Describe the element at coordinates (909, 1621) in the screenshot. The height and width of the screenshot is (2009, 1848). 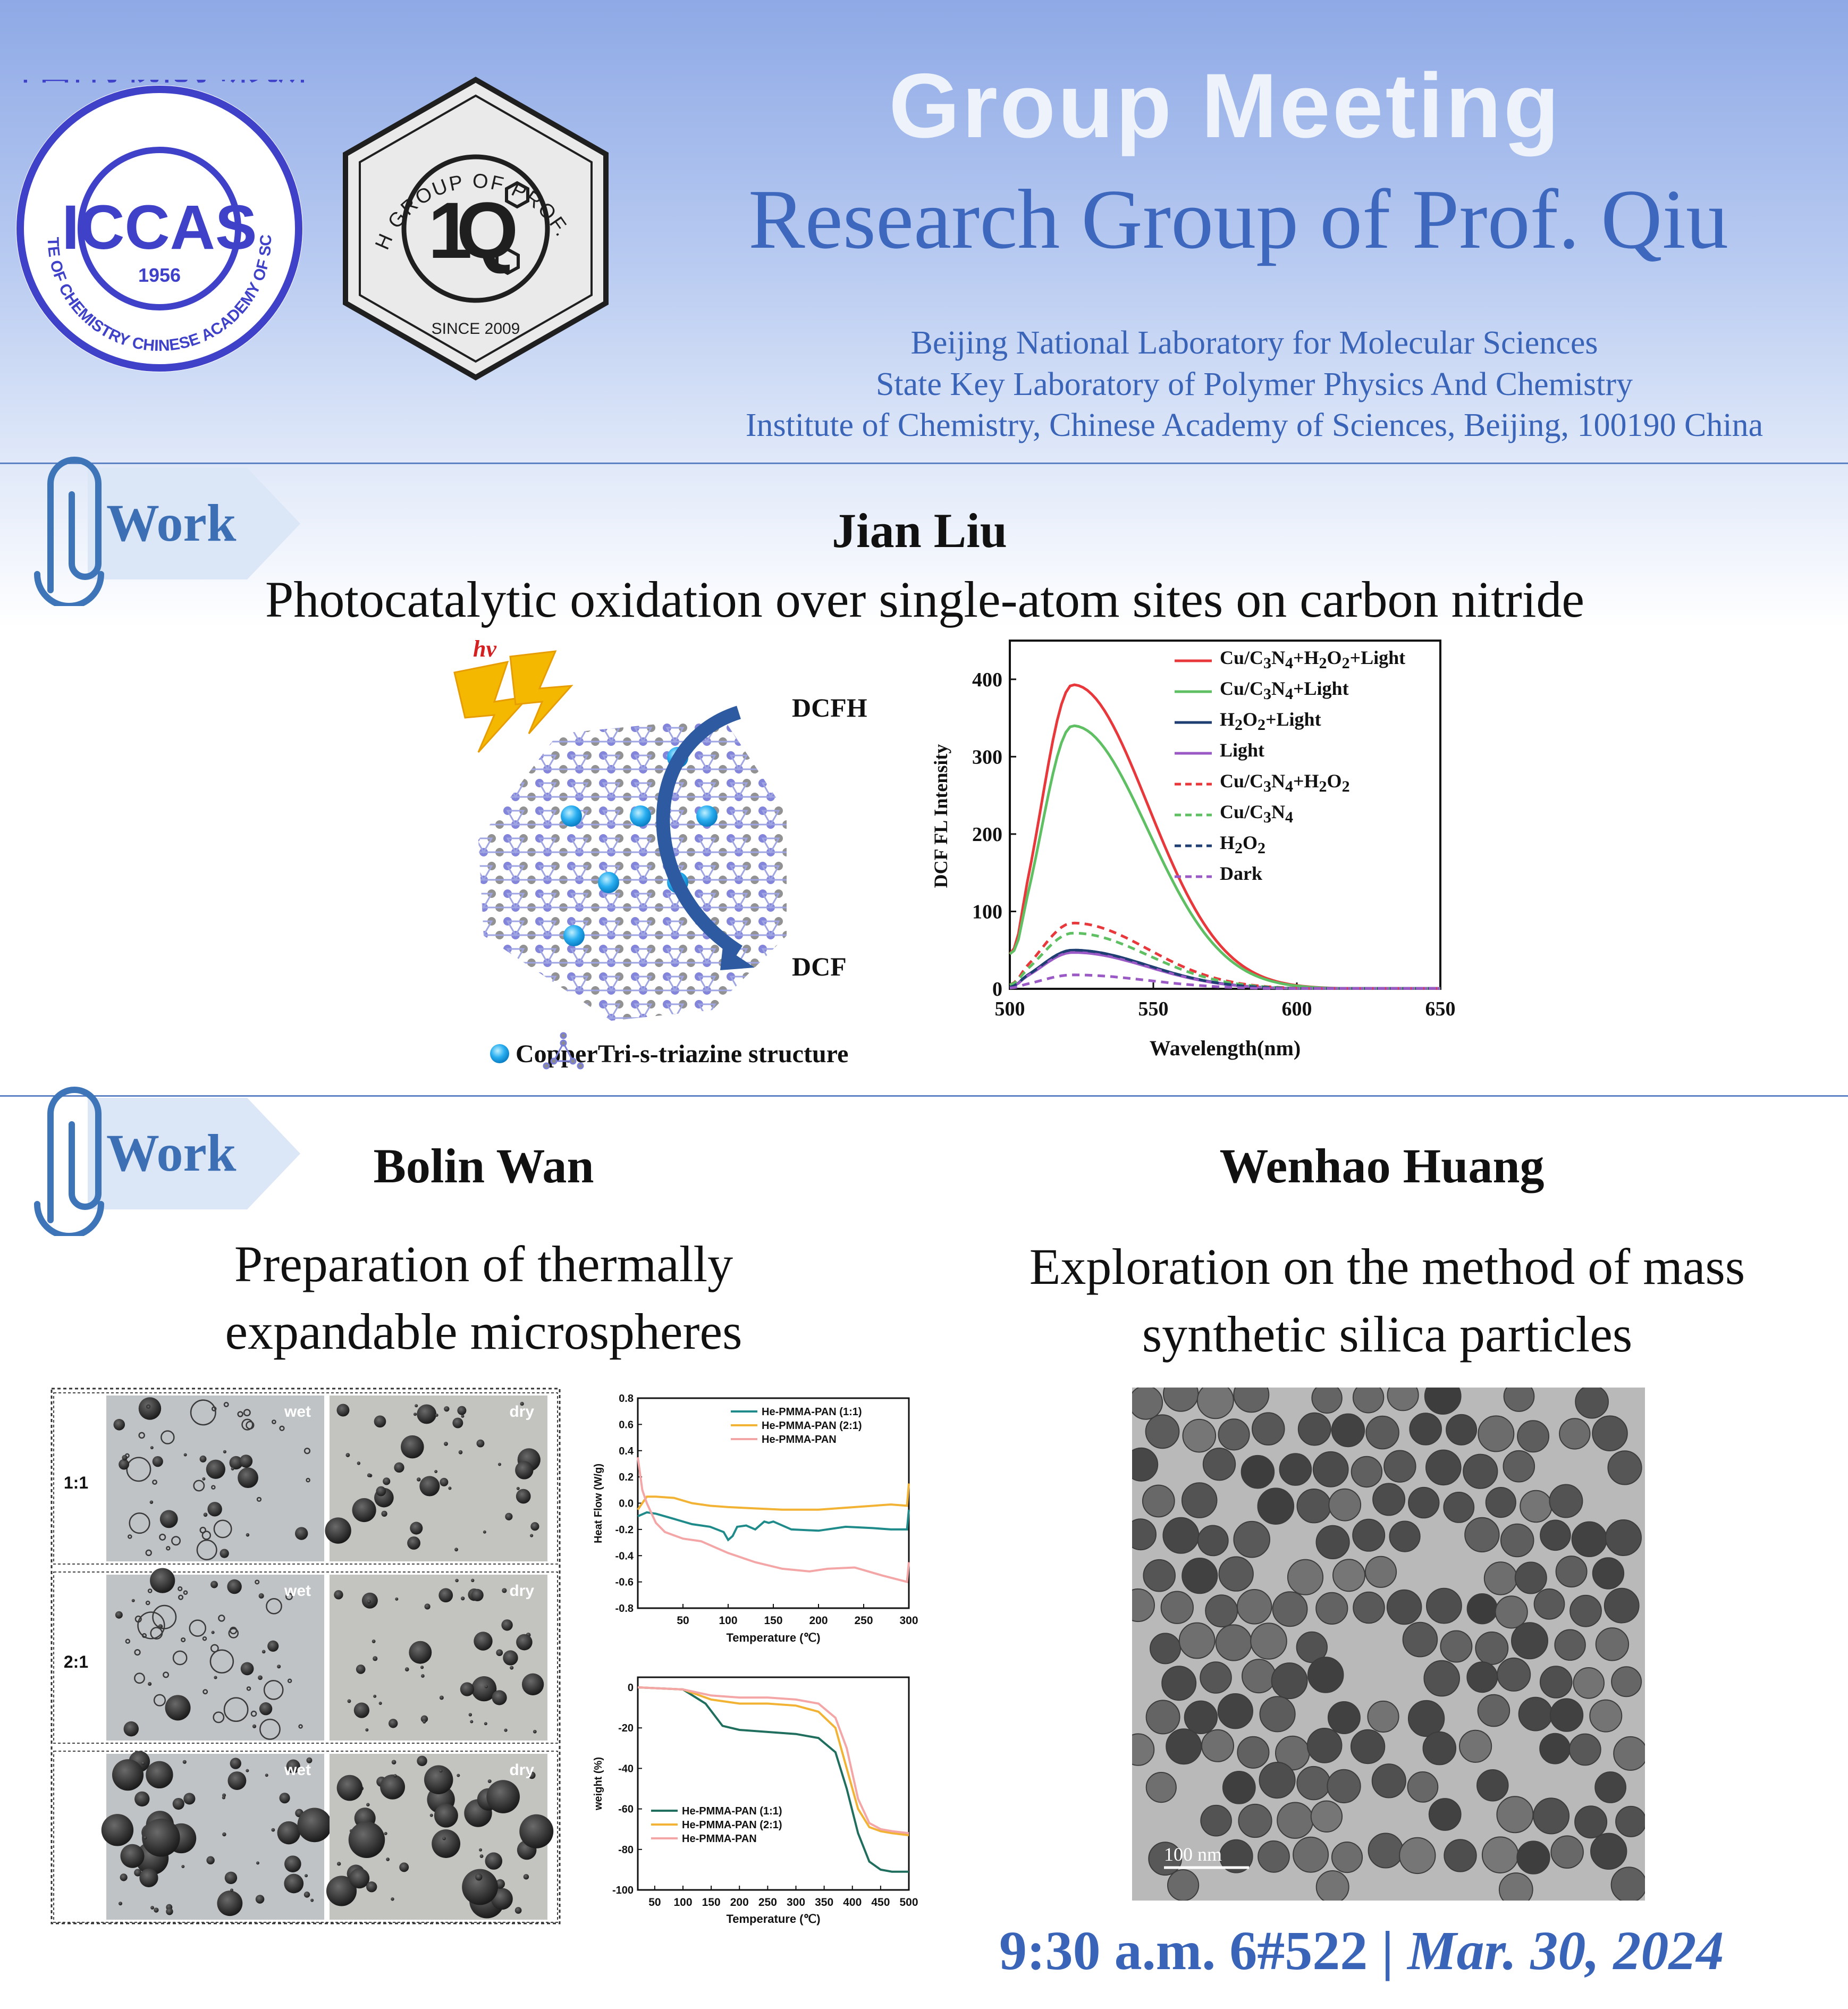
I see `dsc-x-tick-label: 300` at that location.